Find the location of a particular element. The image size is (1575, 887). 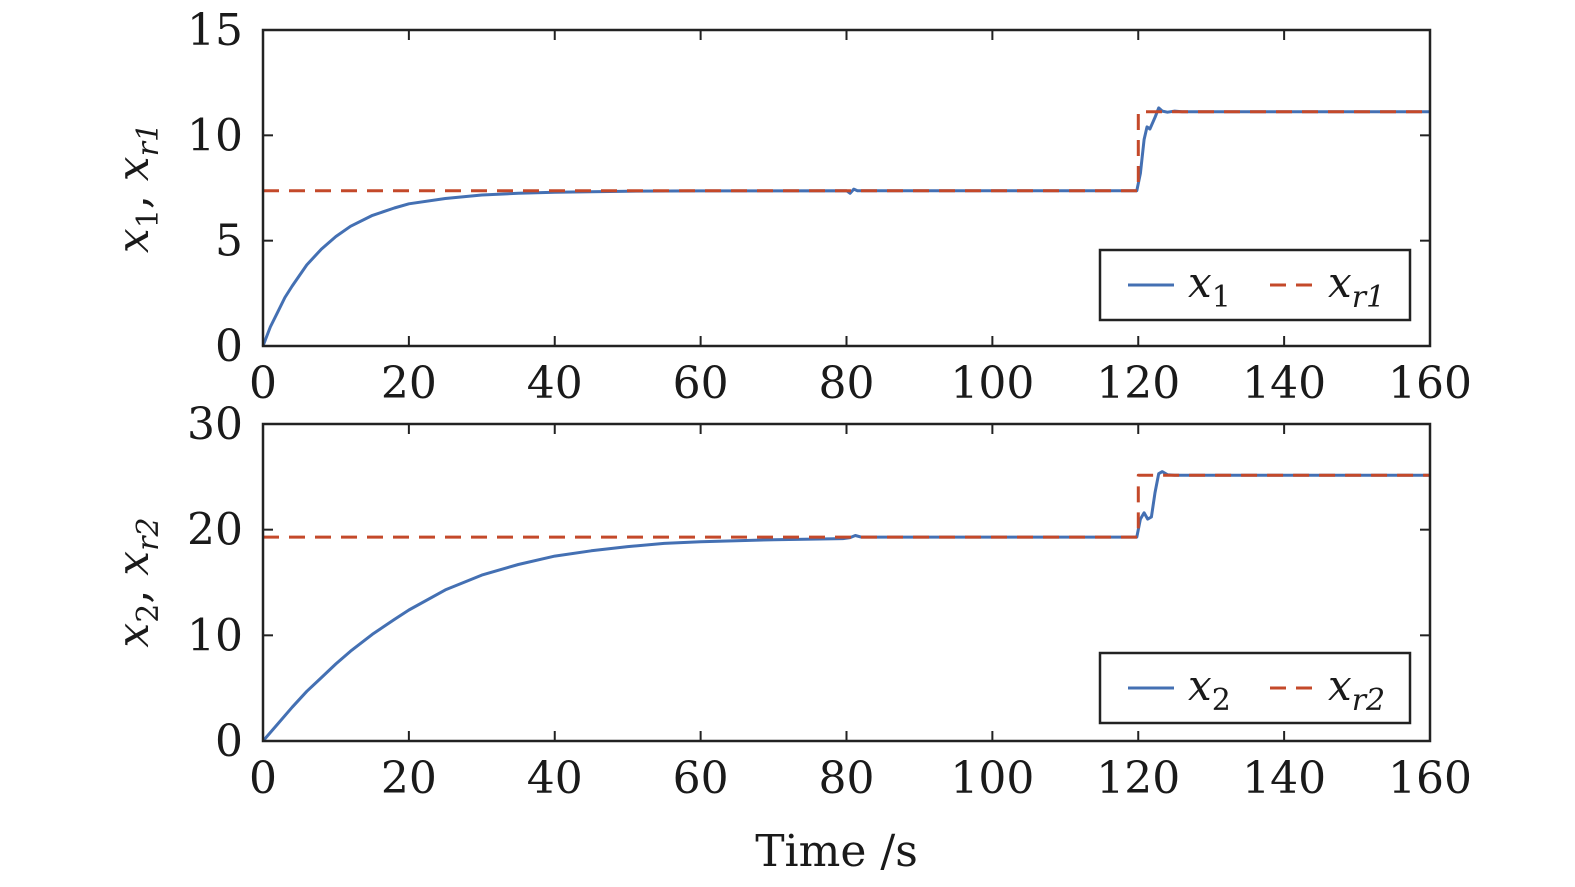

y-tick-label: 30 is located at coordinates (215, 424).